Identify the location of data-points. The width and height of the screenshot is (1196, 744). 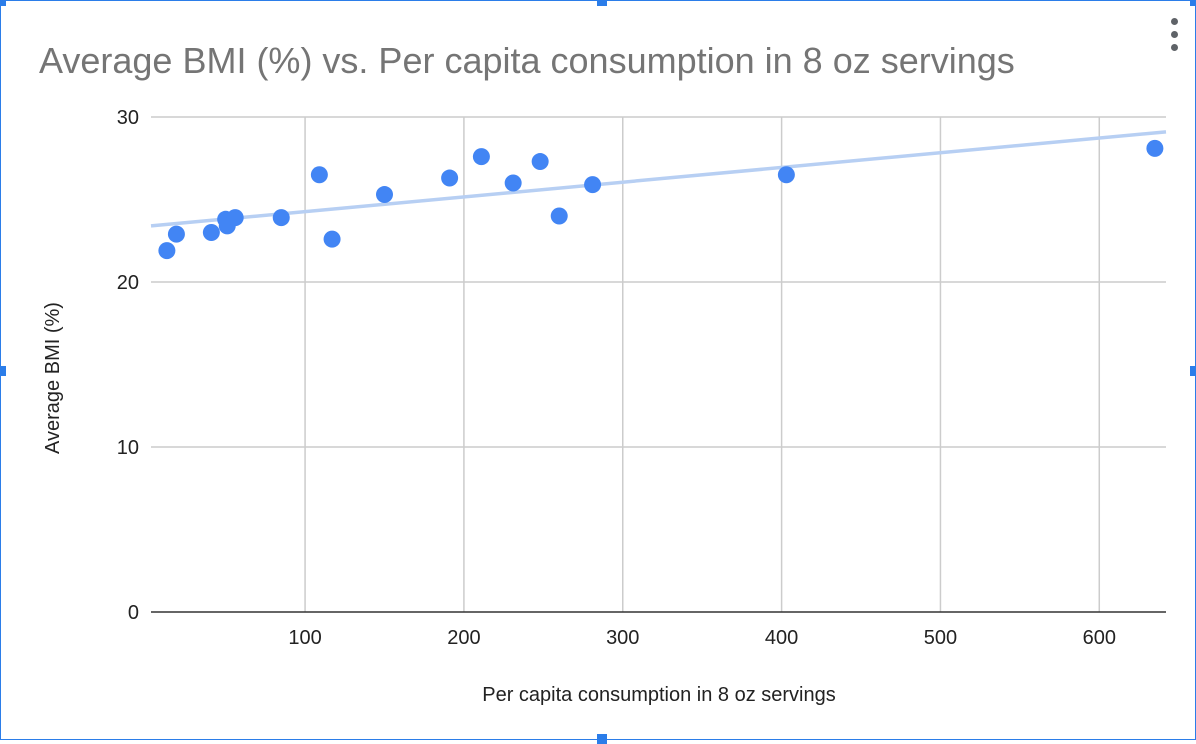
(661, 199).